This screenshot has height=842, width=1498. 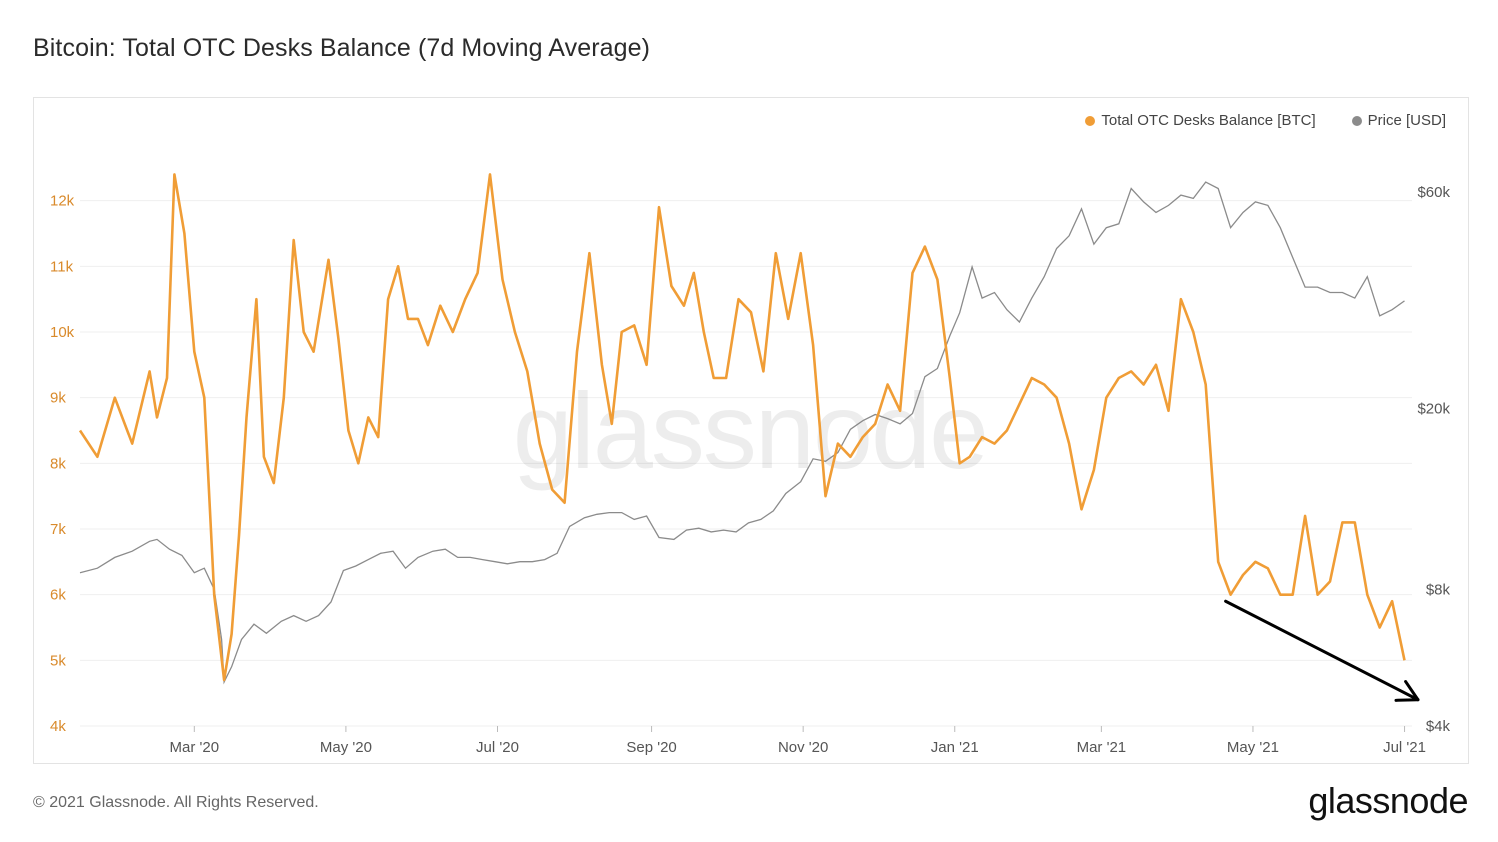 What do you see at coordinates (1356, 120) in the screenshot?
I see `legend-dot-price` at bounding box center [1356, 120].